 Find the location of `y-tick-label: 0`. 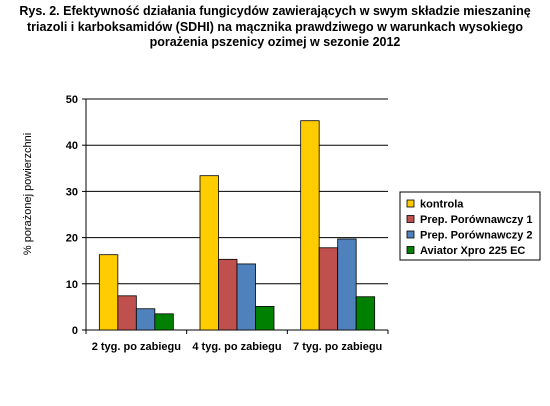

y-tick-label: 0 is located at coordinates (75, 331).